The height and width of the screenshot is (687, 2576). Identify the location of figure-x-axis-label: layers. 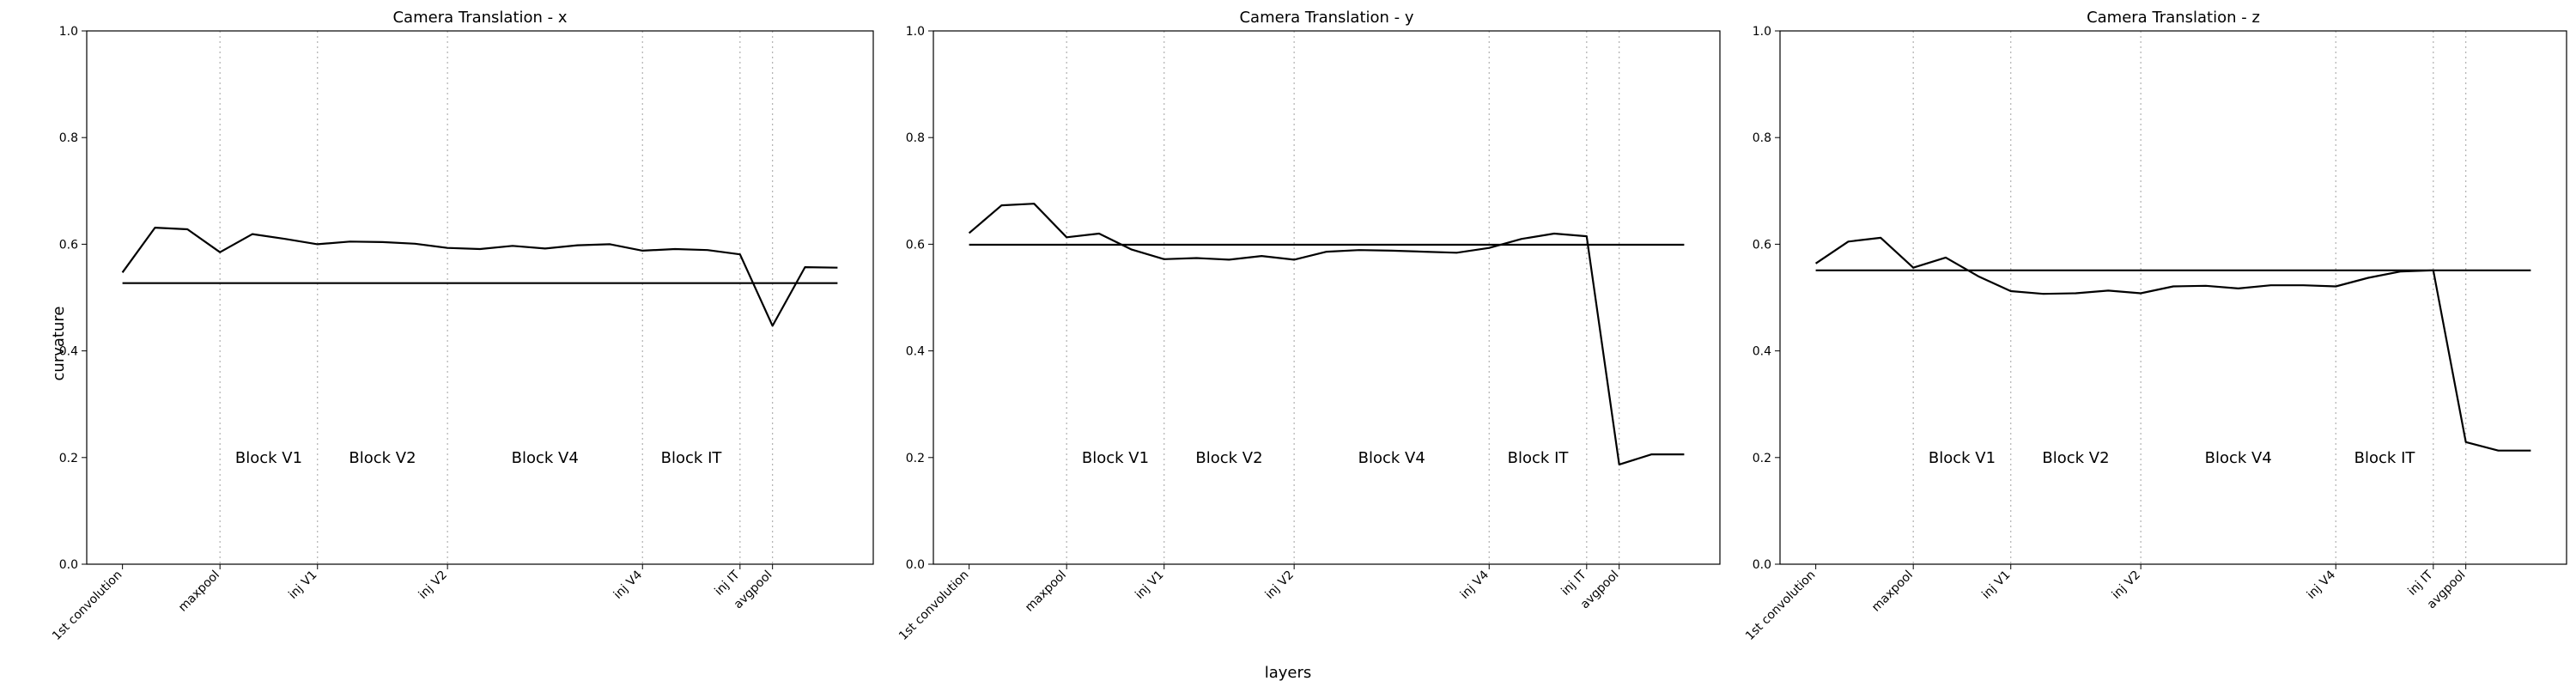
(1288, 673).